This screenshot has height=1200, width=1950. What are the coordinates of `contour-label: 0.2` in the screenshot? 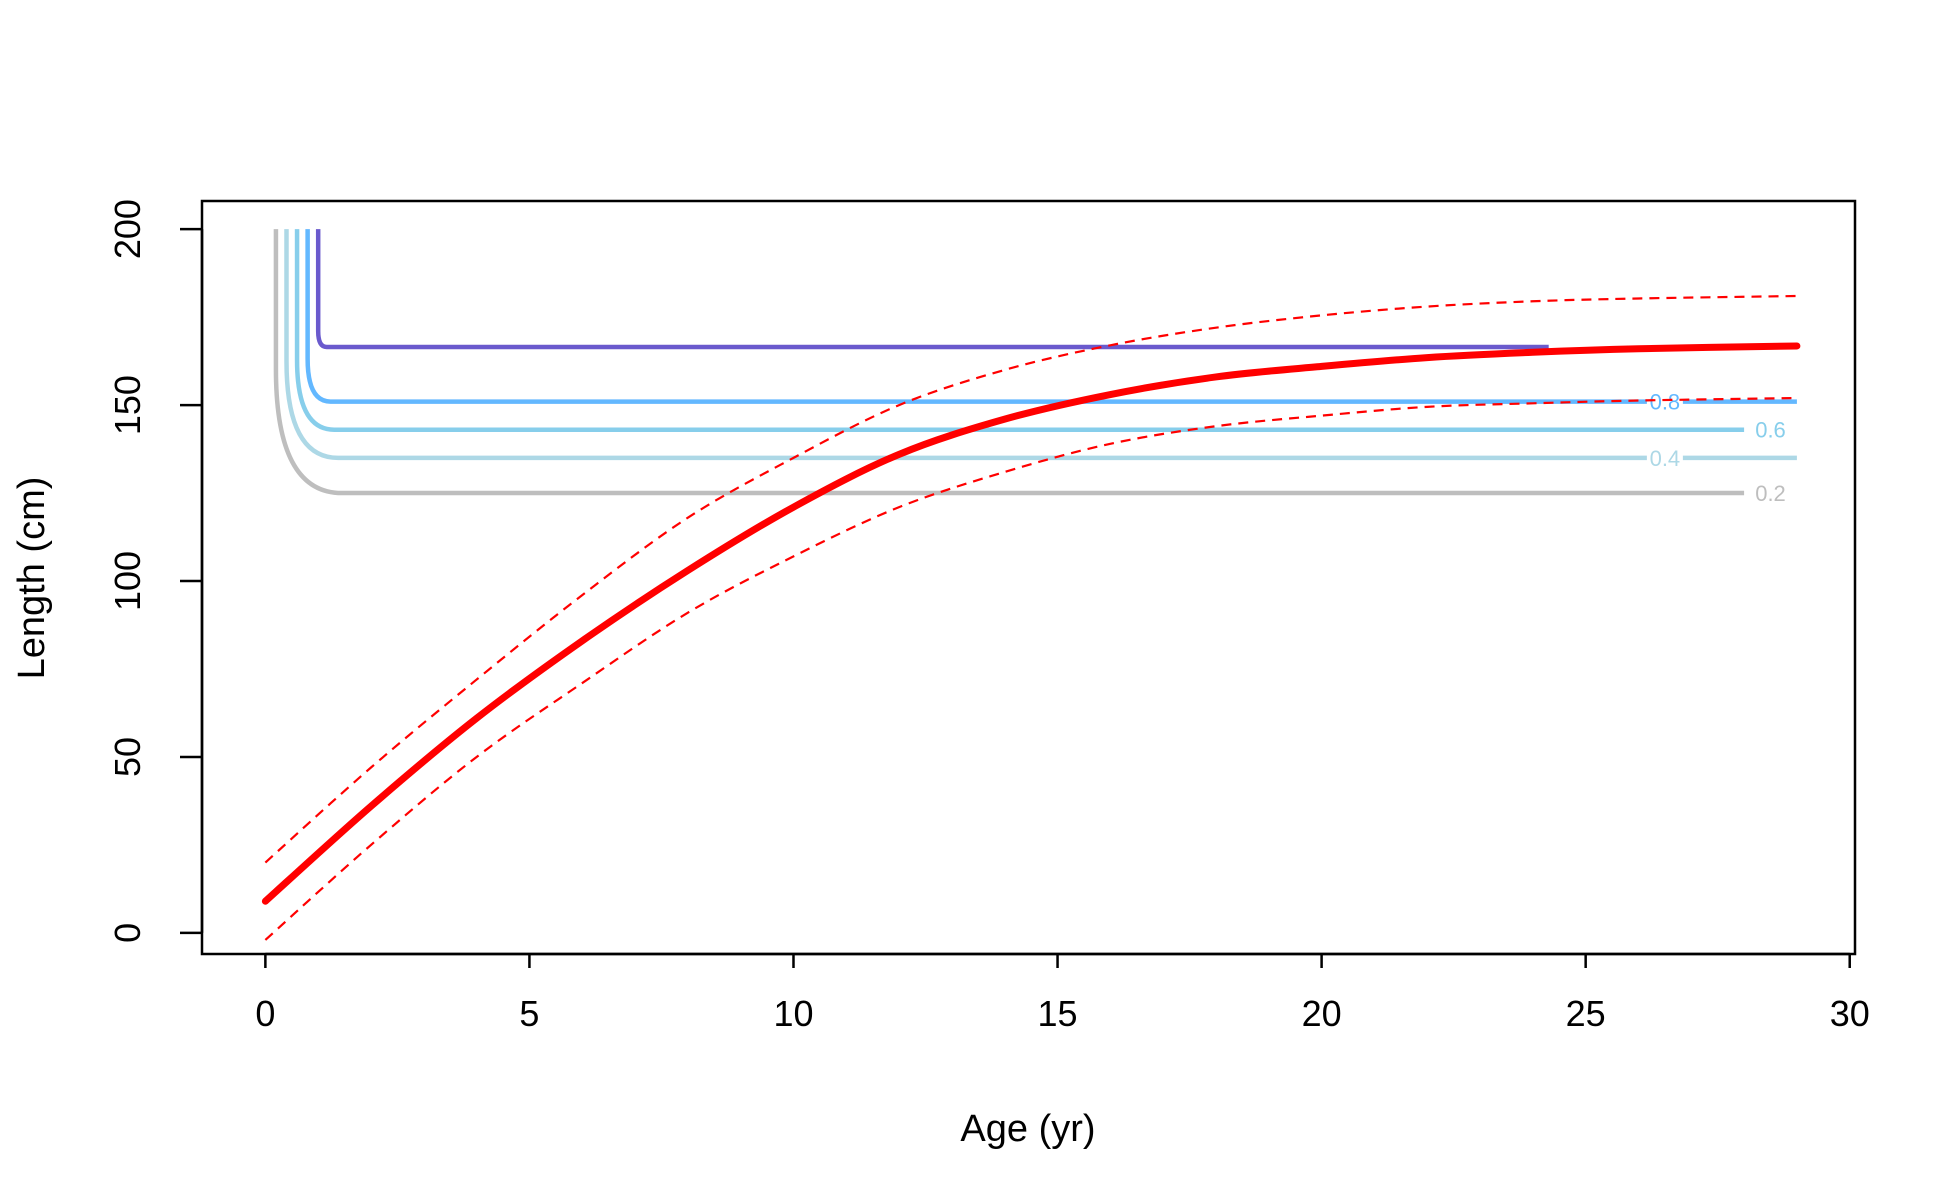 It's located at (1770, 493).